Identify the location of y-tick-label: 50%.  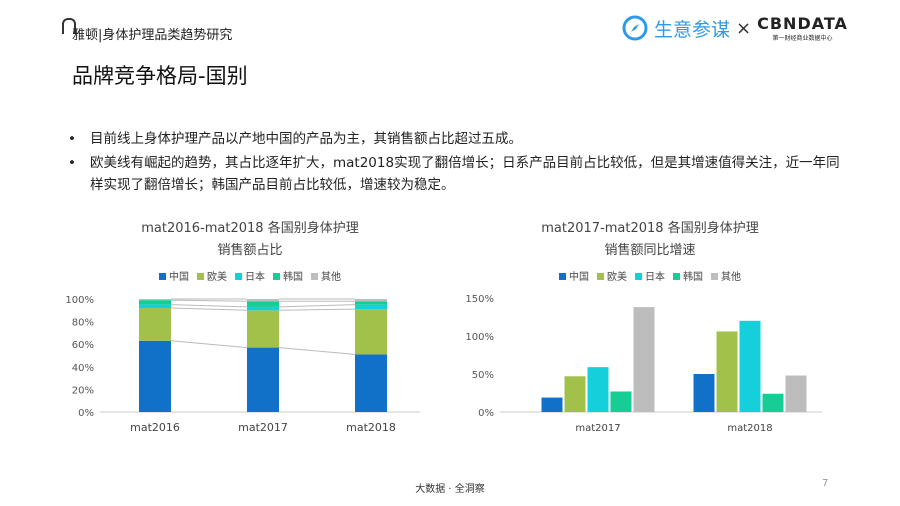
(483, 375).